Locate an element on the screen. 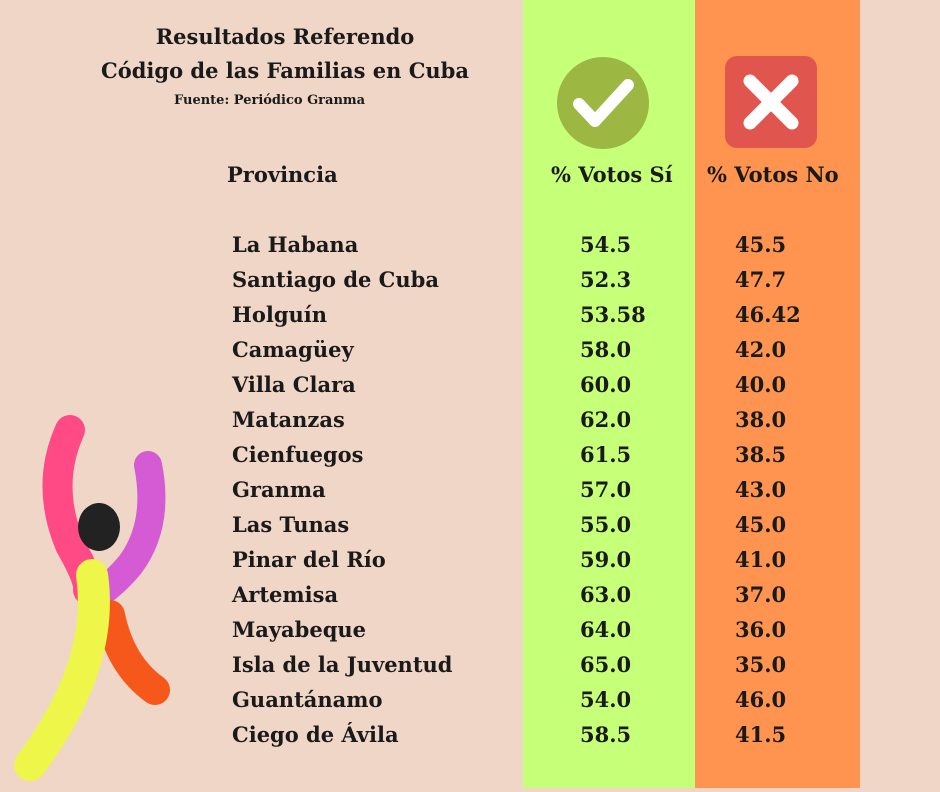  no-percent: 46.0 is located at coordinates (761, 699).